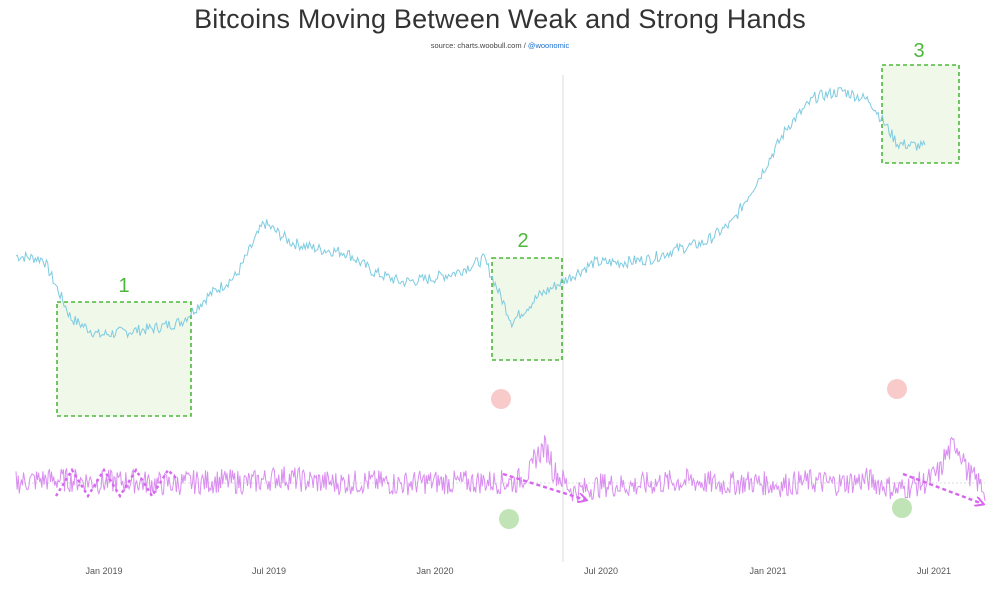  Describe the element at coordinates (479, 45) in the screenshot. I see `source-text: source: charts.woobull.com /` at that location.